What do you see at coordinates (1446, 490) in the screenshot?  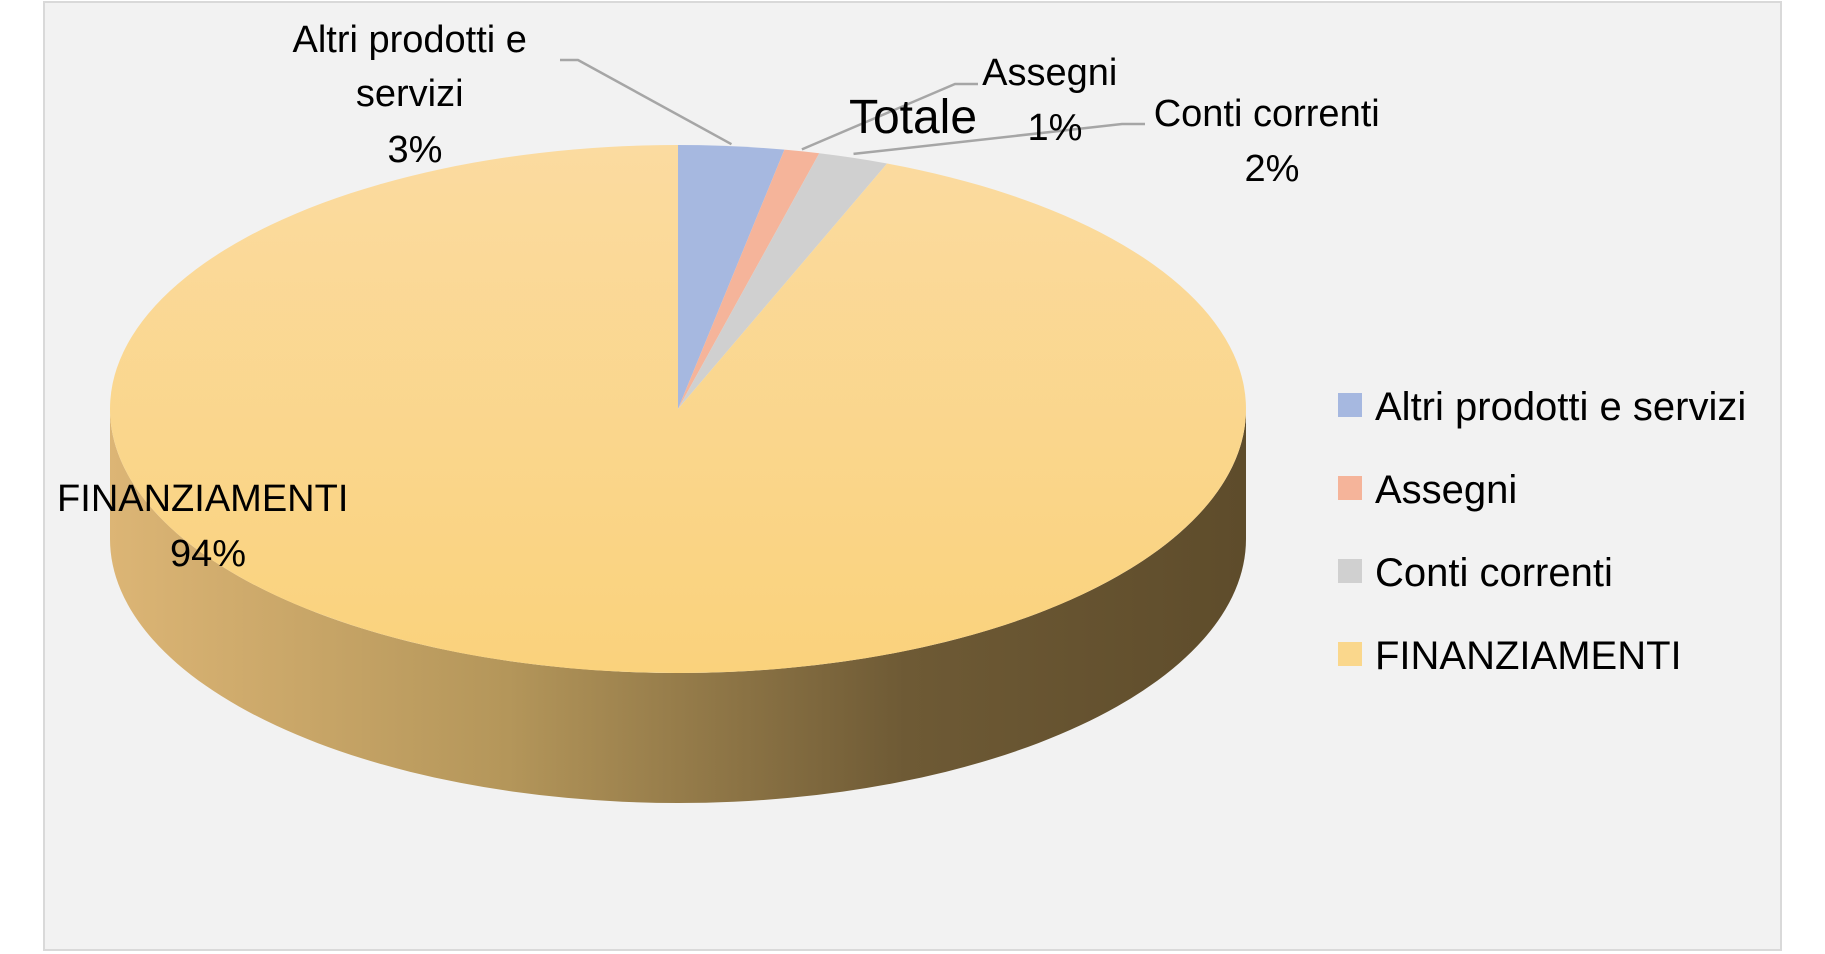 I see `legend-label-assegni: Assegni` at bounding box center [1446, 490].